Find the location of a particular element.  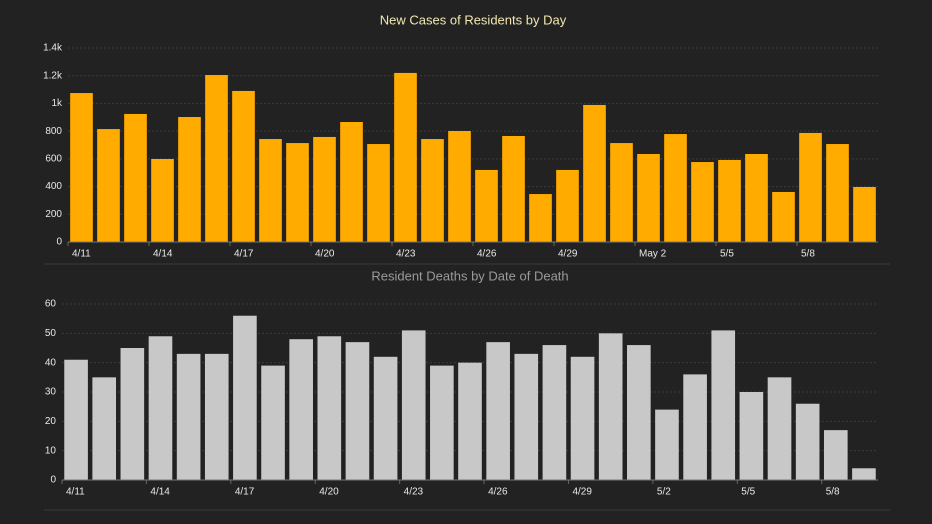

y-tick-label: 600 is located at coordinates (53, 158).